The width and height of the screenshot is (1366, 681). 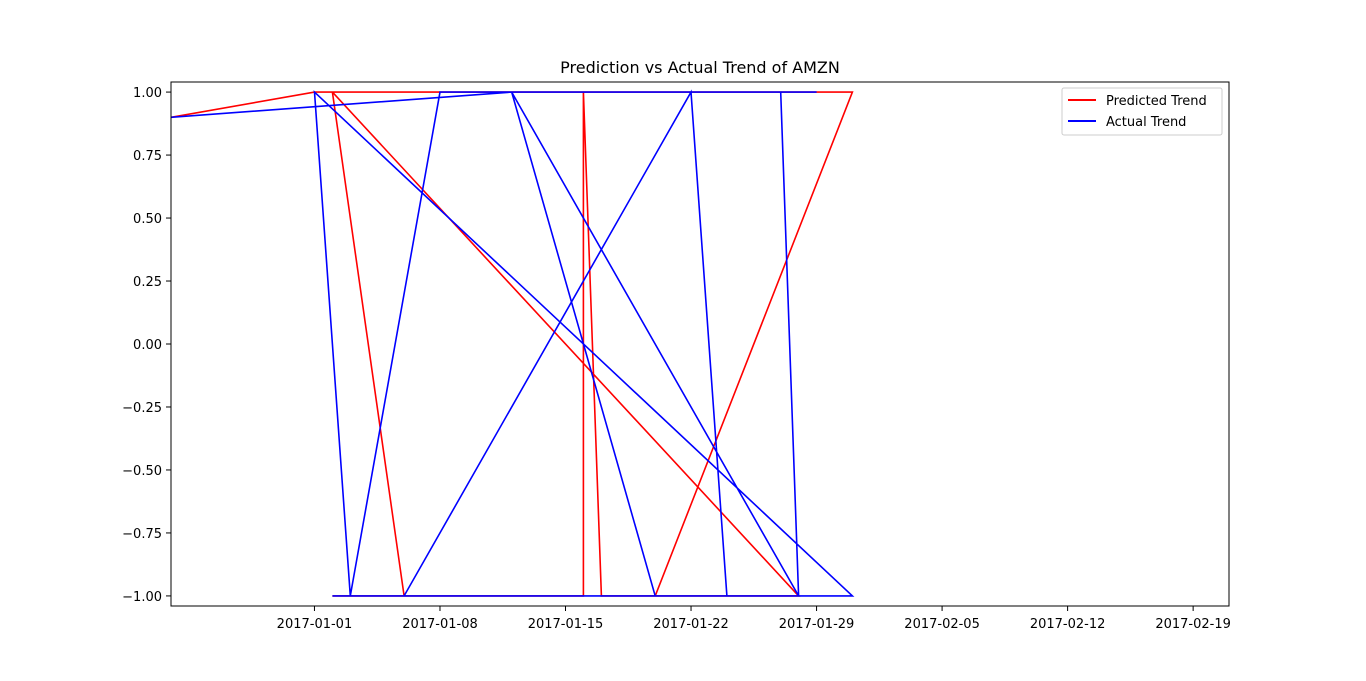 I want to click on x-tick-label: 2017-02-19, so click(x=1193, y=624).